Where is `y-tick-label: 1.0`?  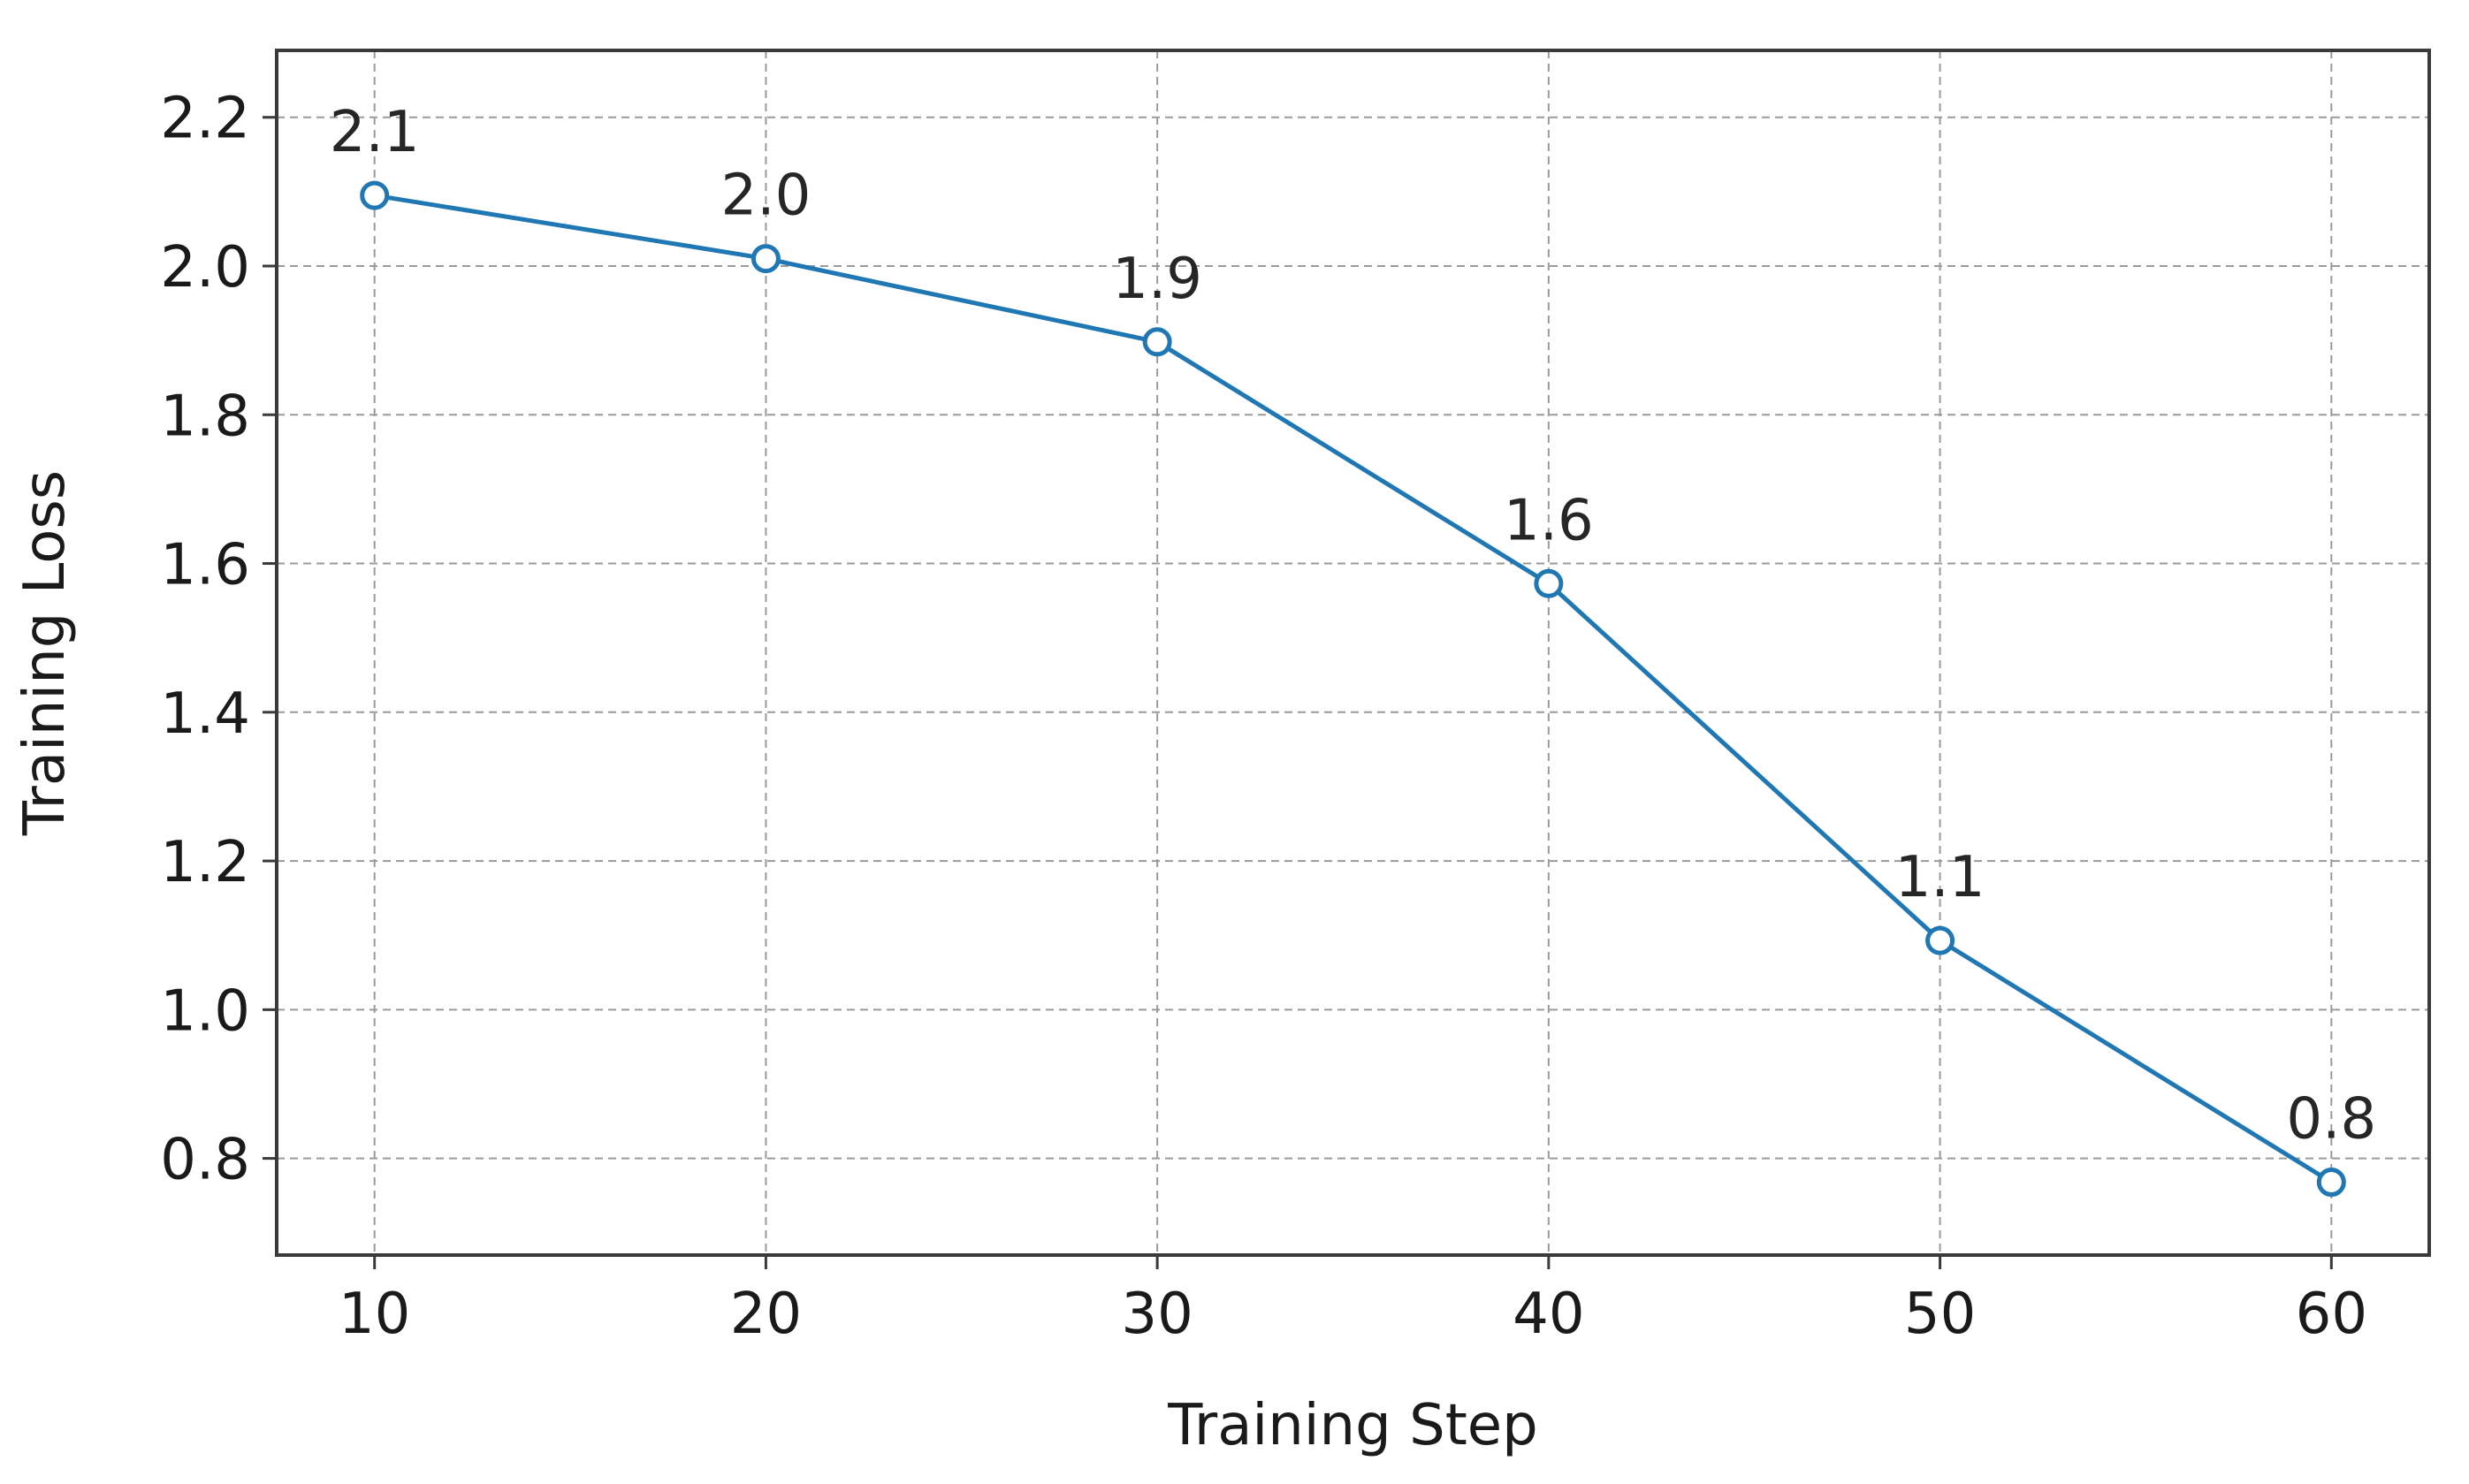
y-tick-label: 1.0 is located at coordinates (205, 1011).